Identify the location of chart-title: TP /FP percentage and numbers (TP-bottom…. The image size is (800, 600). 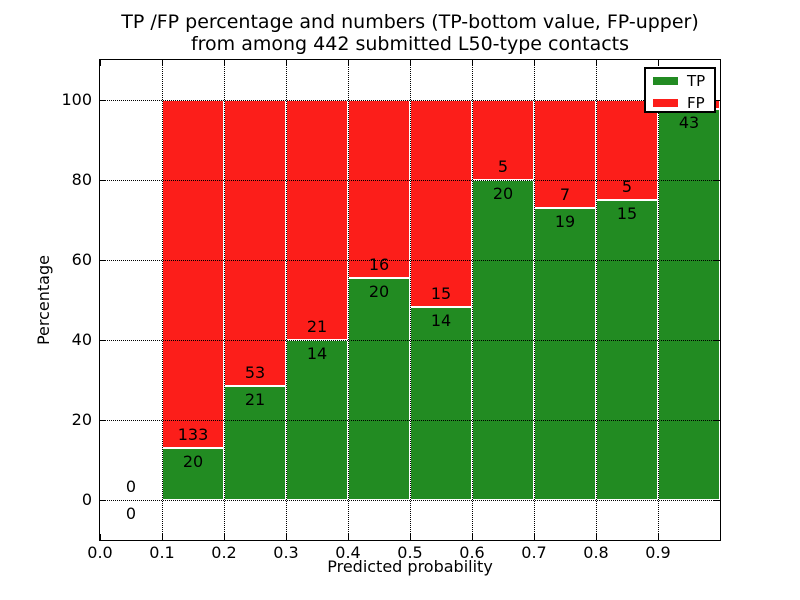
(410, 33).